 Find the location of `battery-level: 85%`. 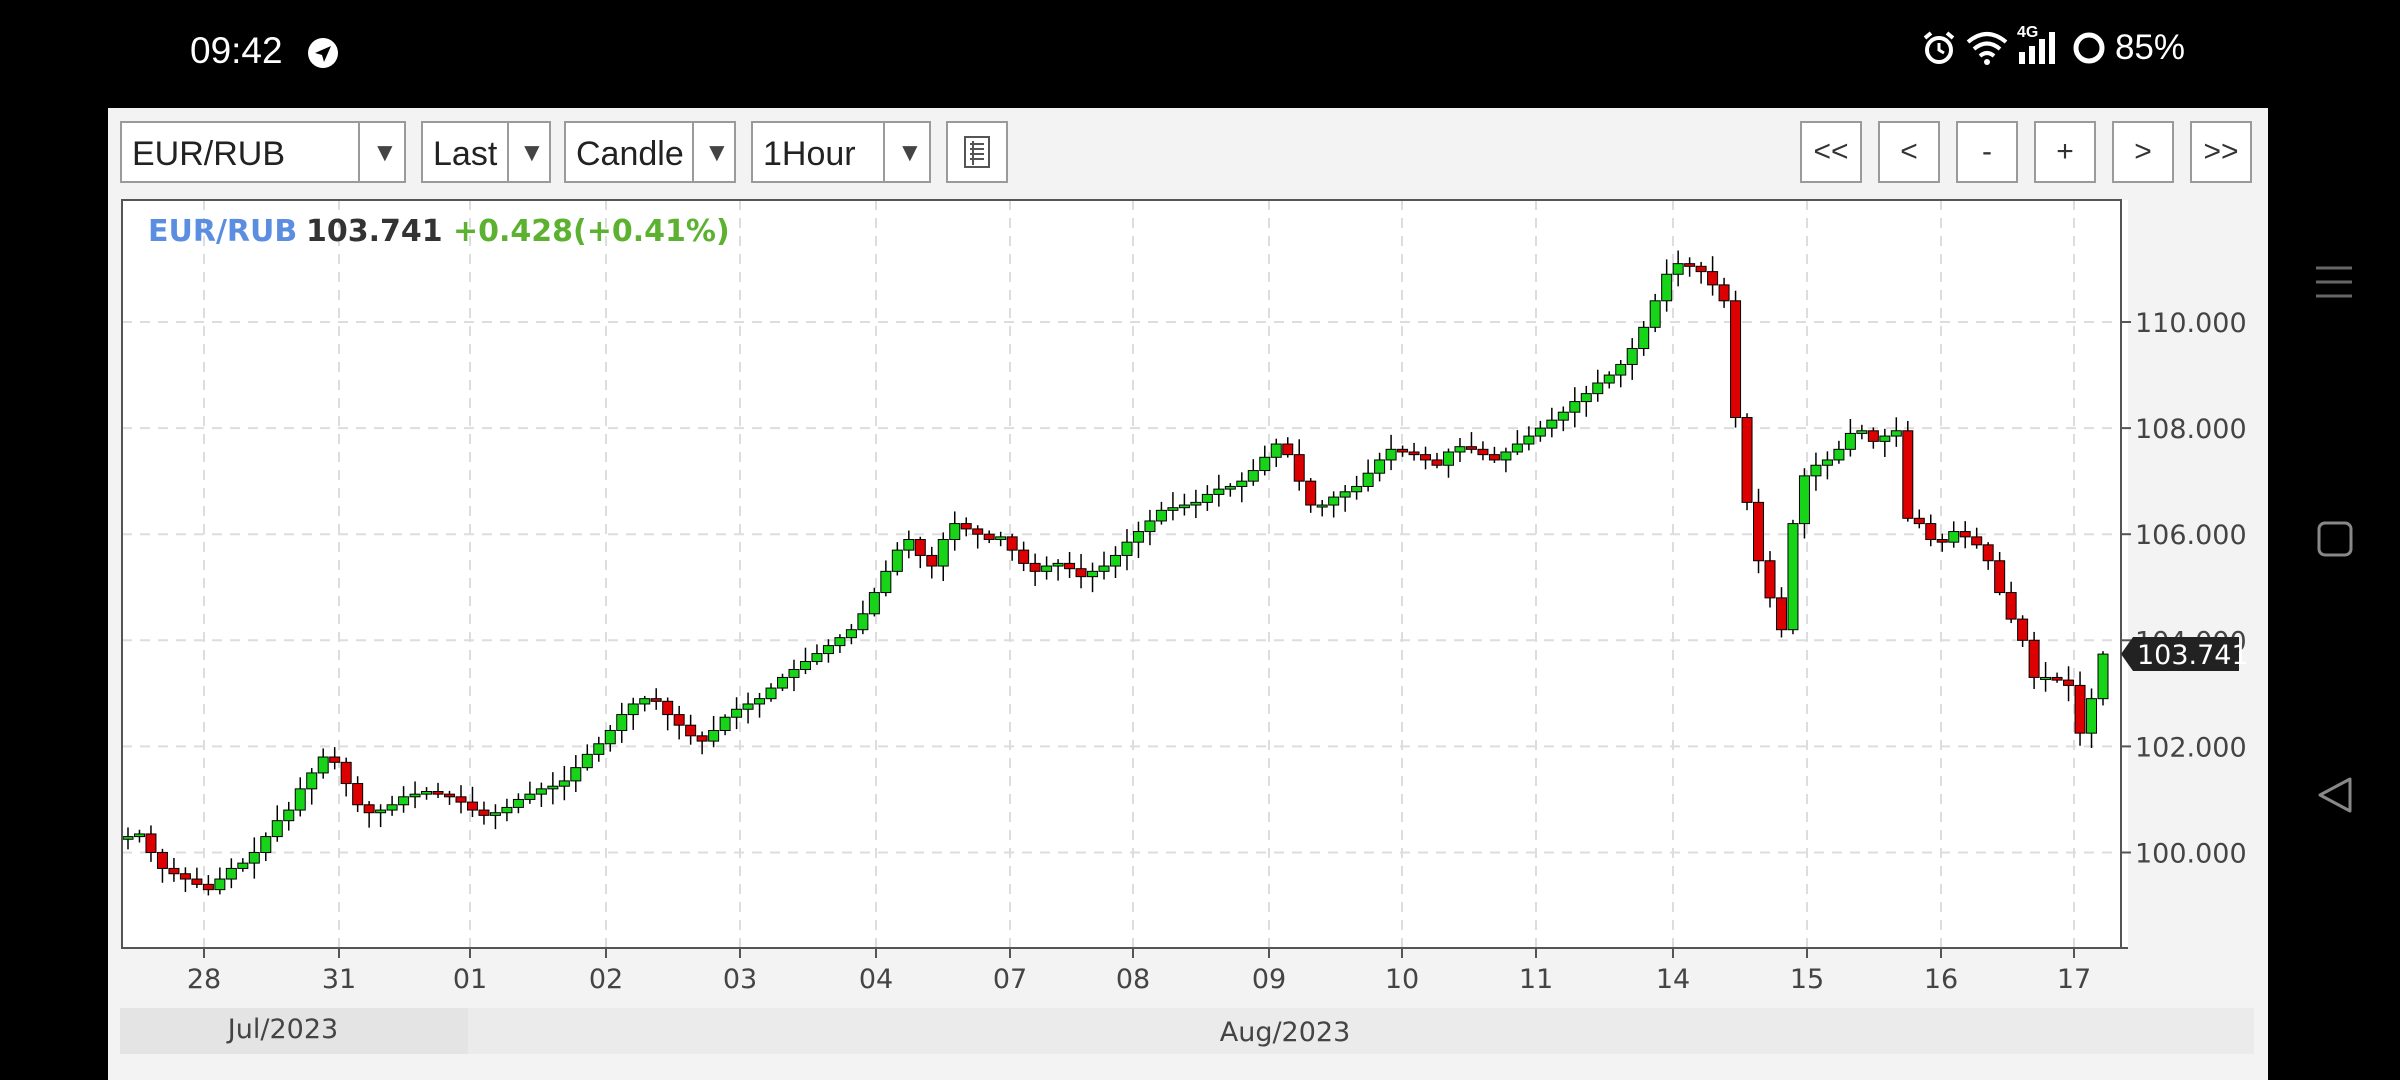

battery-level: 85% is located at coordinates (2149, 47).